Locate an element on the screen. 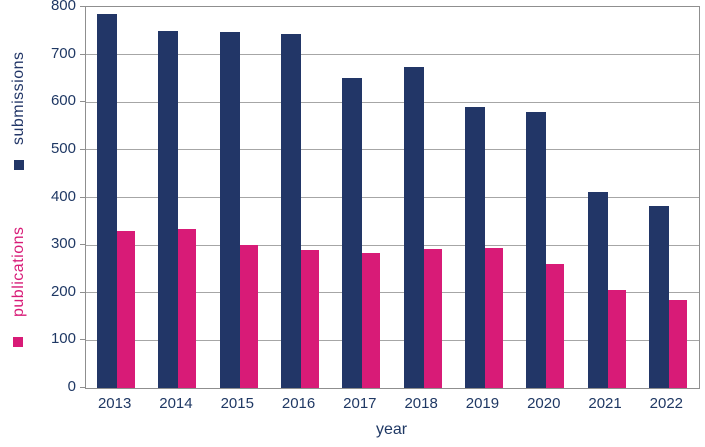 This screenshot has width=705, height=447. x-tick-label-2020: 2020 is located at coordinates (544, 403).